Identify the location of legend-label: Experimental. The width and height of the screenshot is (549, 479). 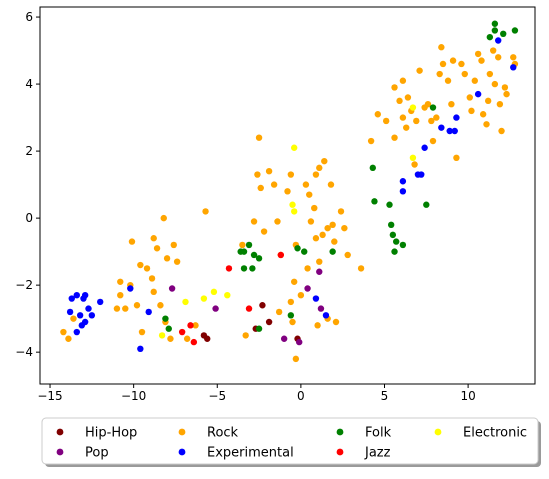
(250, 453).